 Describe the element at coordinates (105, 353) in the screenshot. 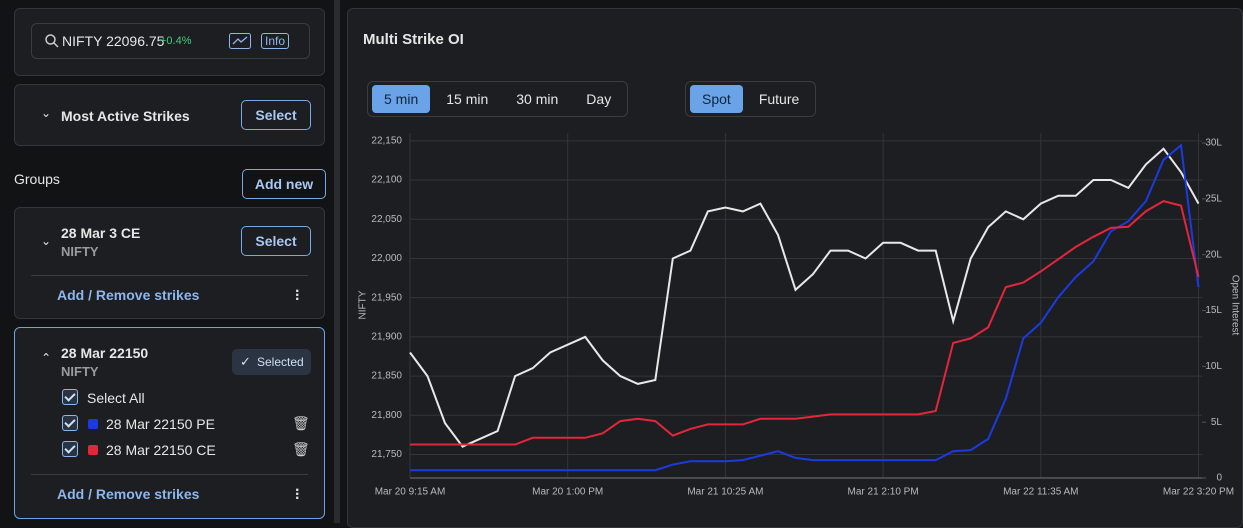

I see `group-title: 28 Mar 22150` at that location.